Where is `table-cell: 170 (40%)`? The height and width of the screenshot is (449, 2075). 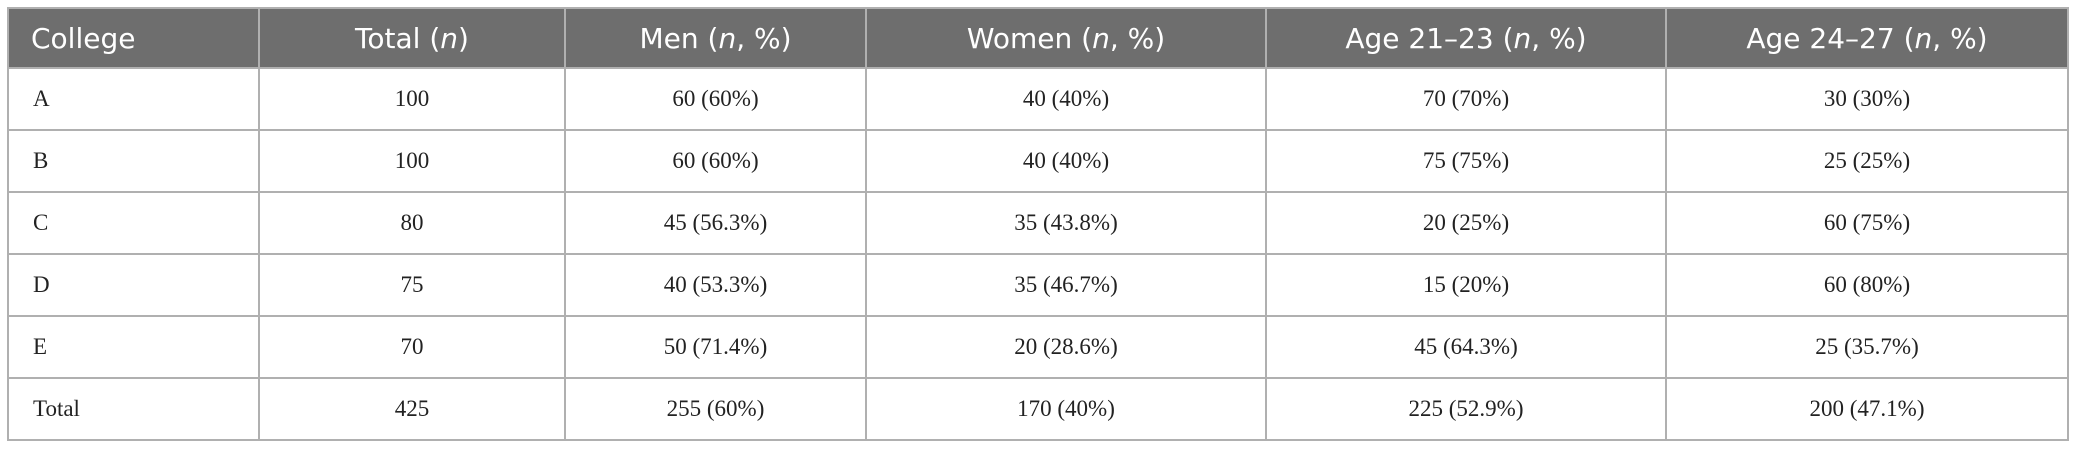 table-cell: 170 (40%) is located at coordinates (1066, 409).